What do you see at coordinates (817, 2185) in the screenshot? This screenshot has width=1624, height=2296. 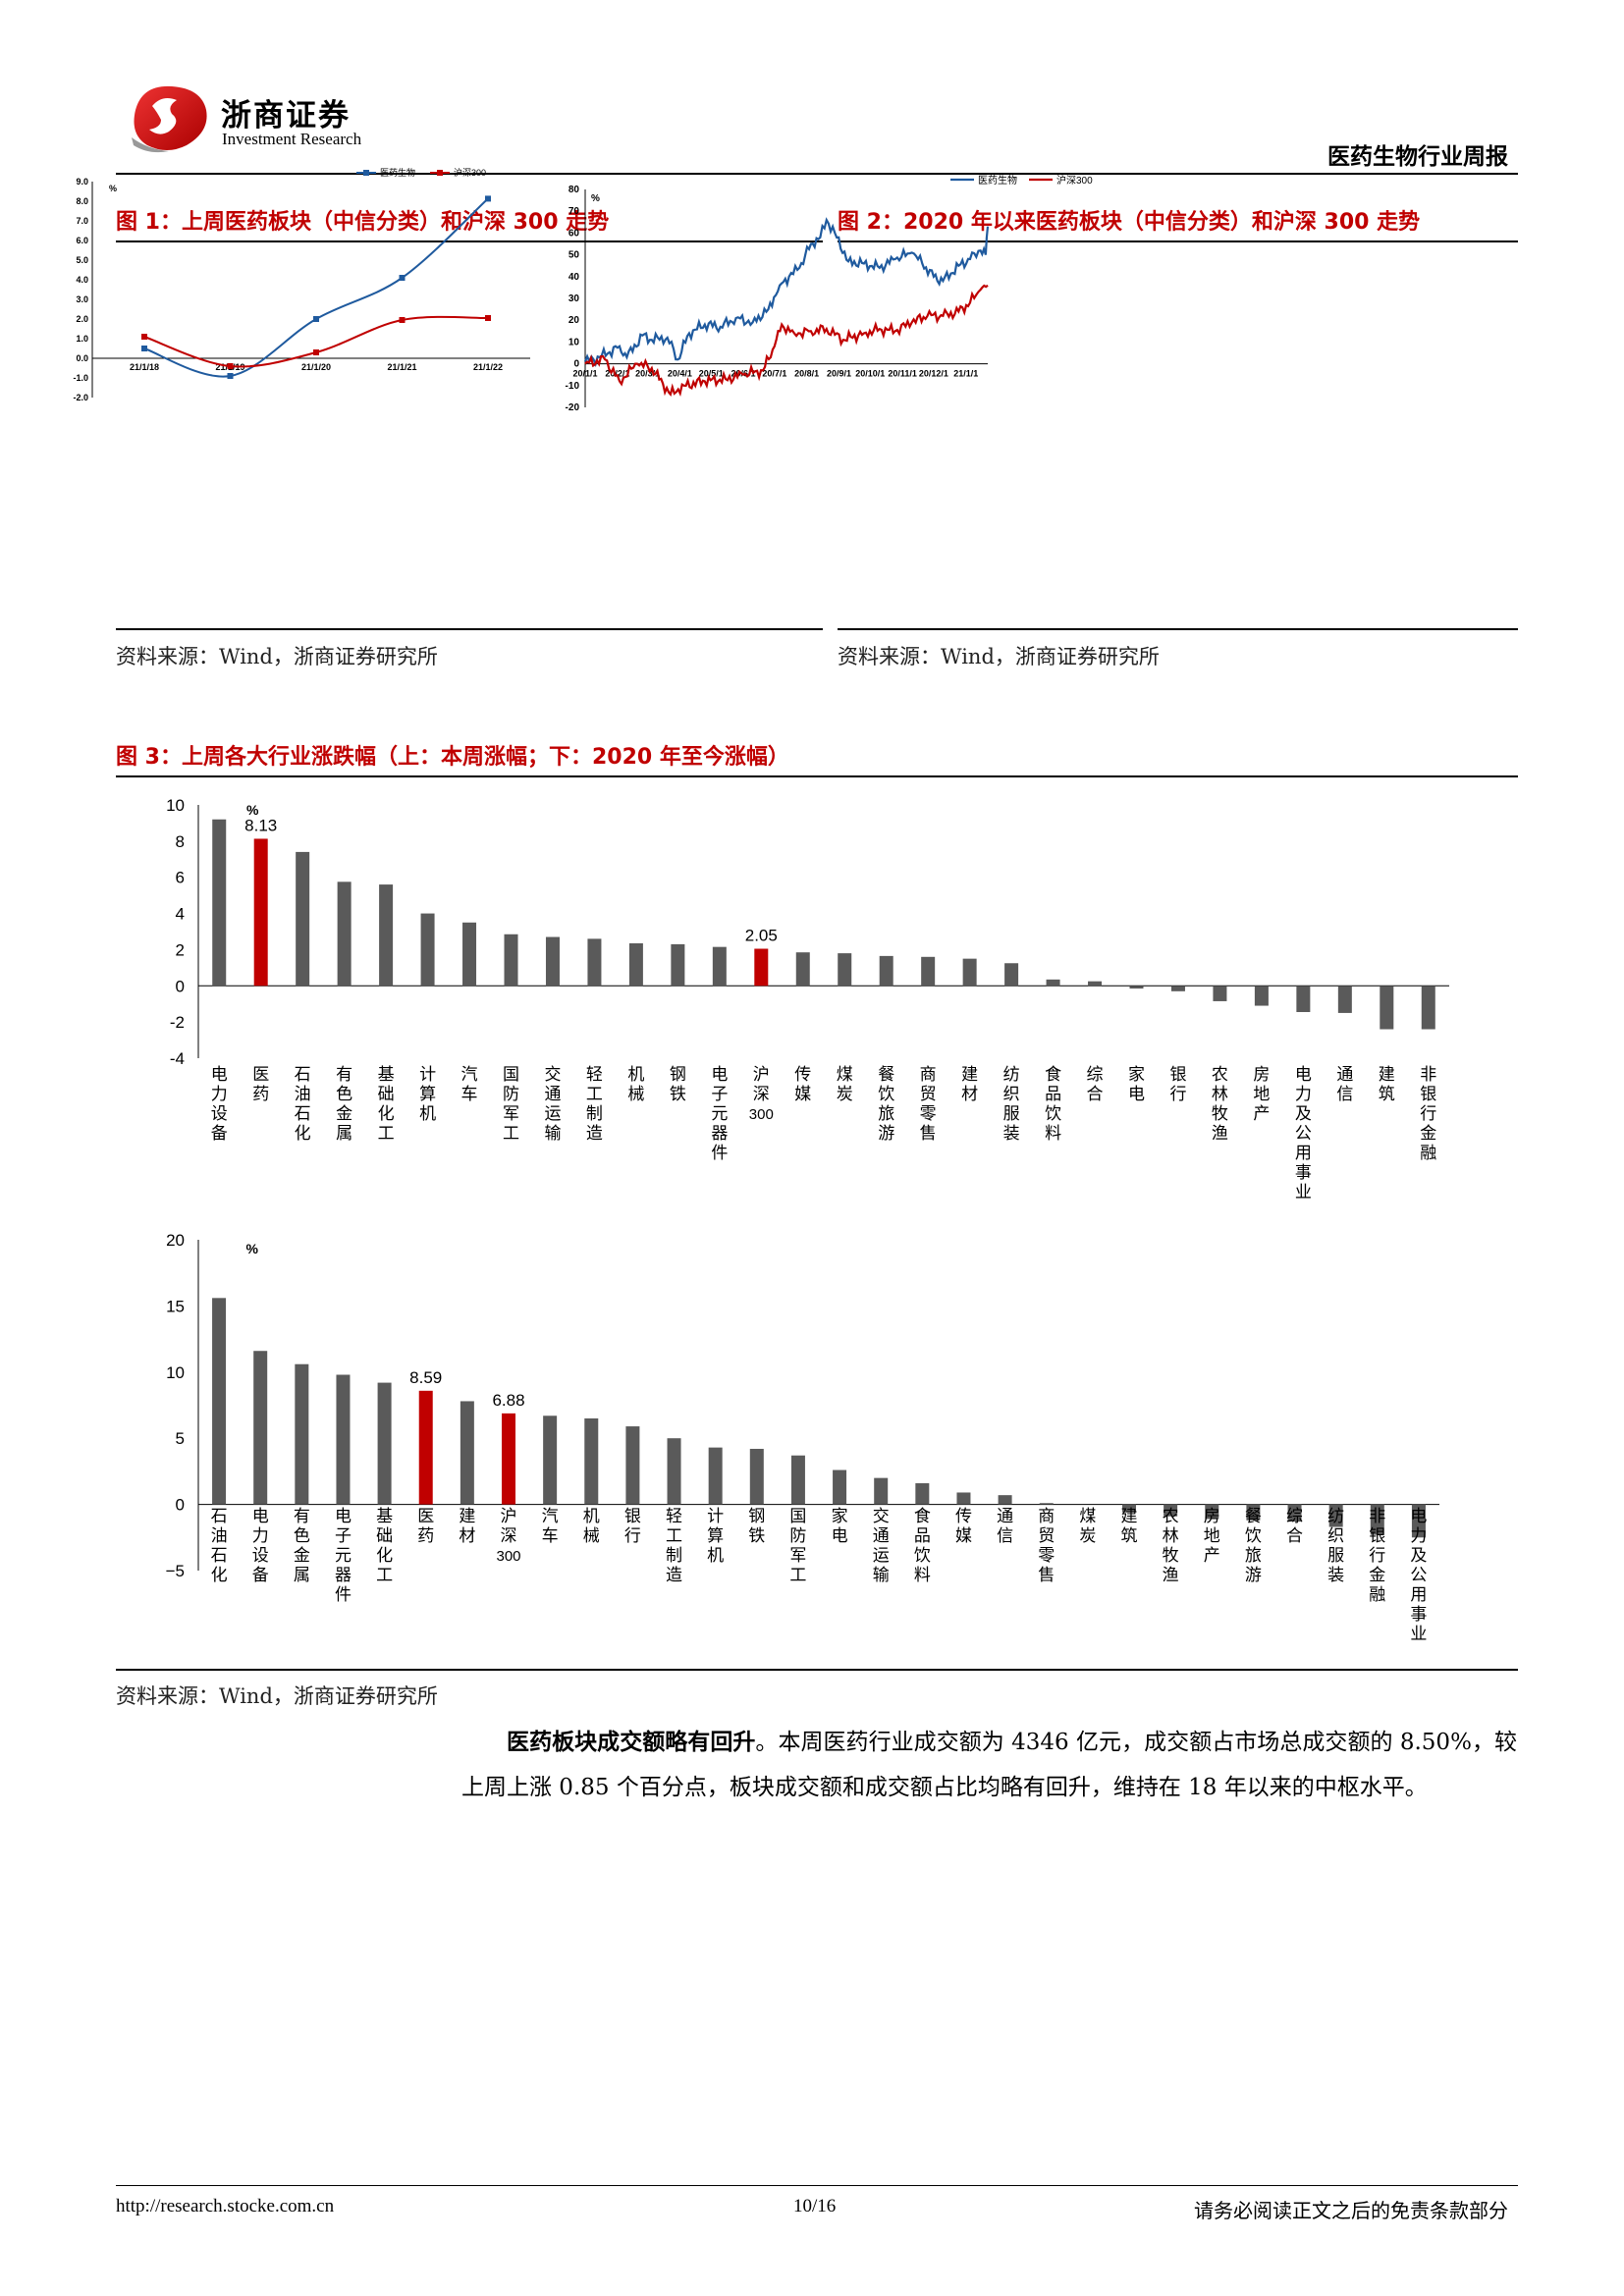 I see `footer-rule` at bounding box center [817, 2185].